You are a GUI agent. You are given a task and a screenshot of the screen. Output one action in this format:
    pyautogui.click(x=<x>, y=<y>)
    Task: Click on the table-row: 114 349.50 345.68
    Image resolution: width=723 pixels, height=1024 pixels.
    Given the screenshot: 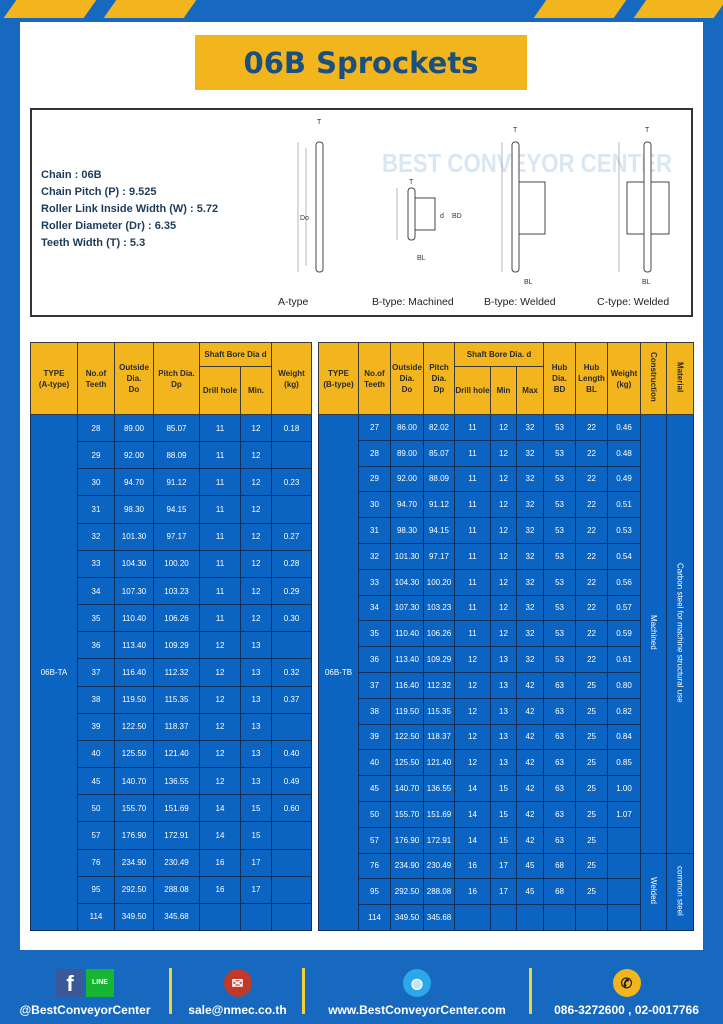 What is the action you would take?
    pyautogui.click(x=172, y=916)
    